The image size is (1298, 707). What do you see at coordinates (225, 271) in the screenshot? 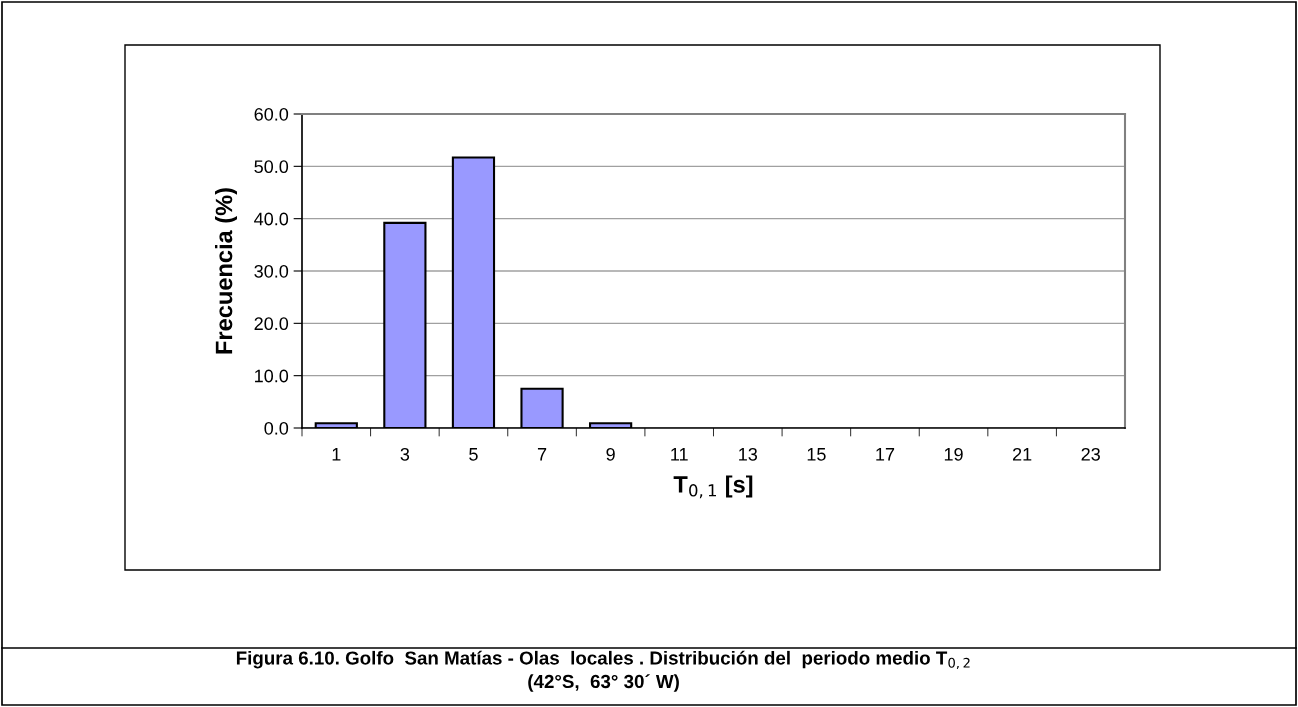
I see `y-axis-title: Frecuencia (%)` at bounding box center [225, 271].